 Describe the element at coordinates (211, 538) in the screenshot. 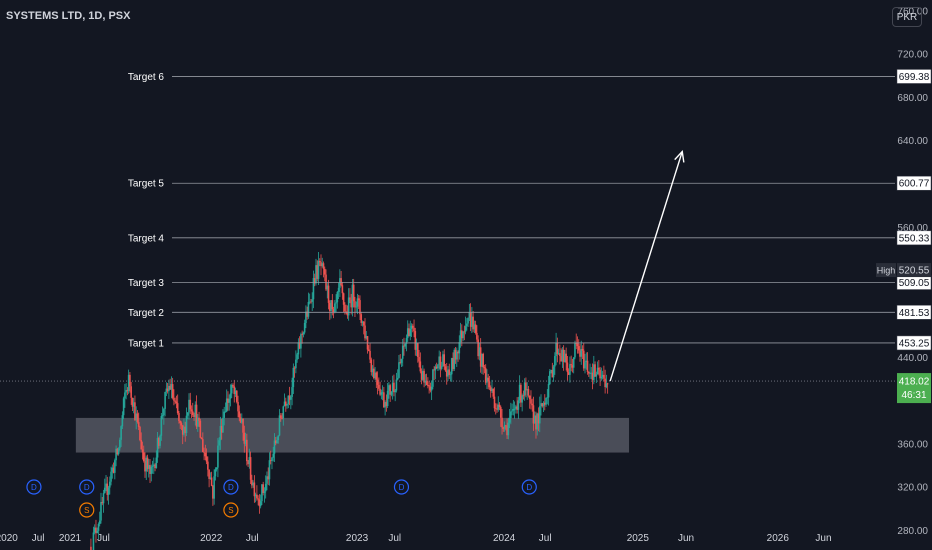

I see `x-tick-label: 2022` at that location.